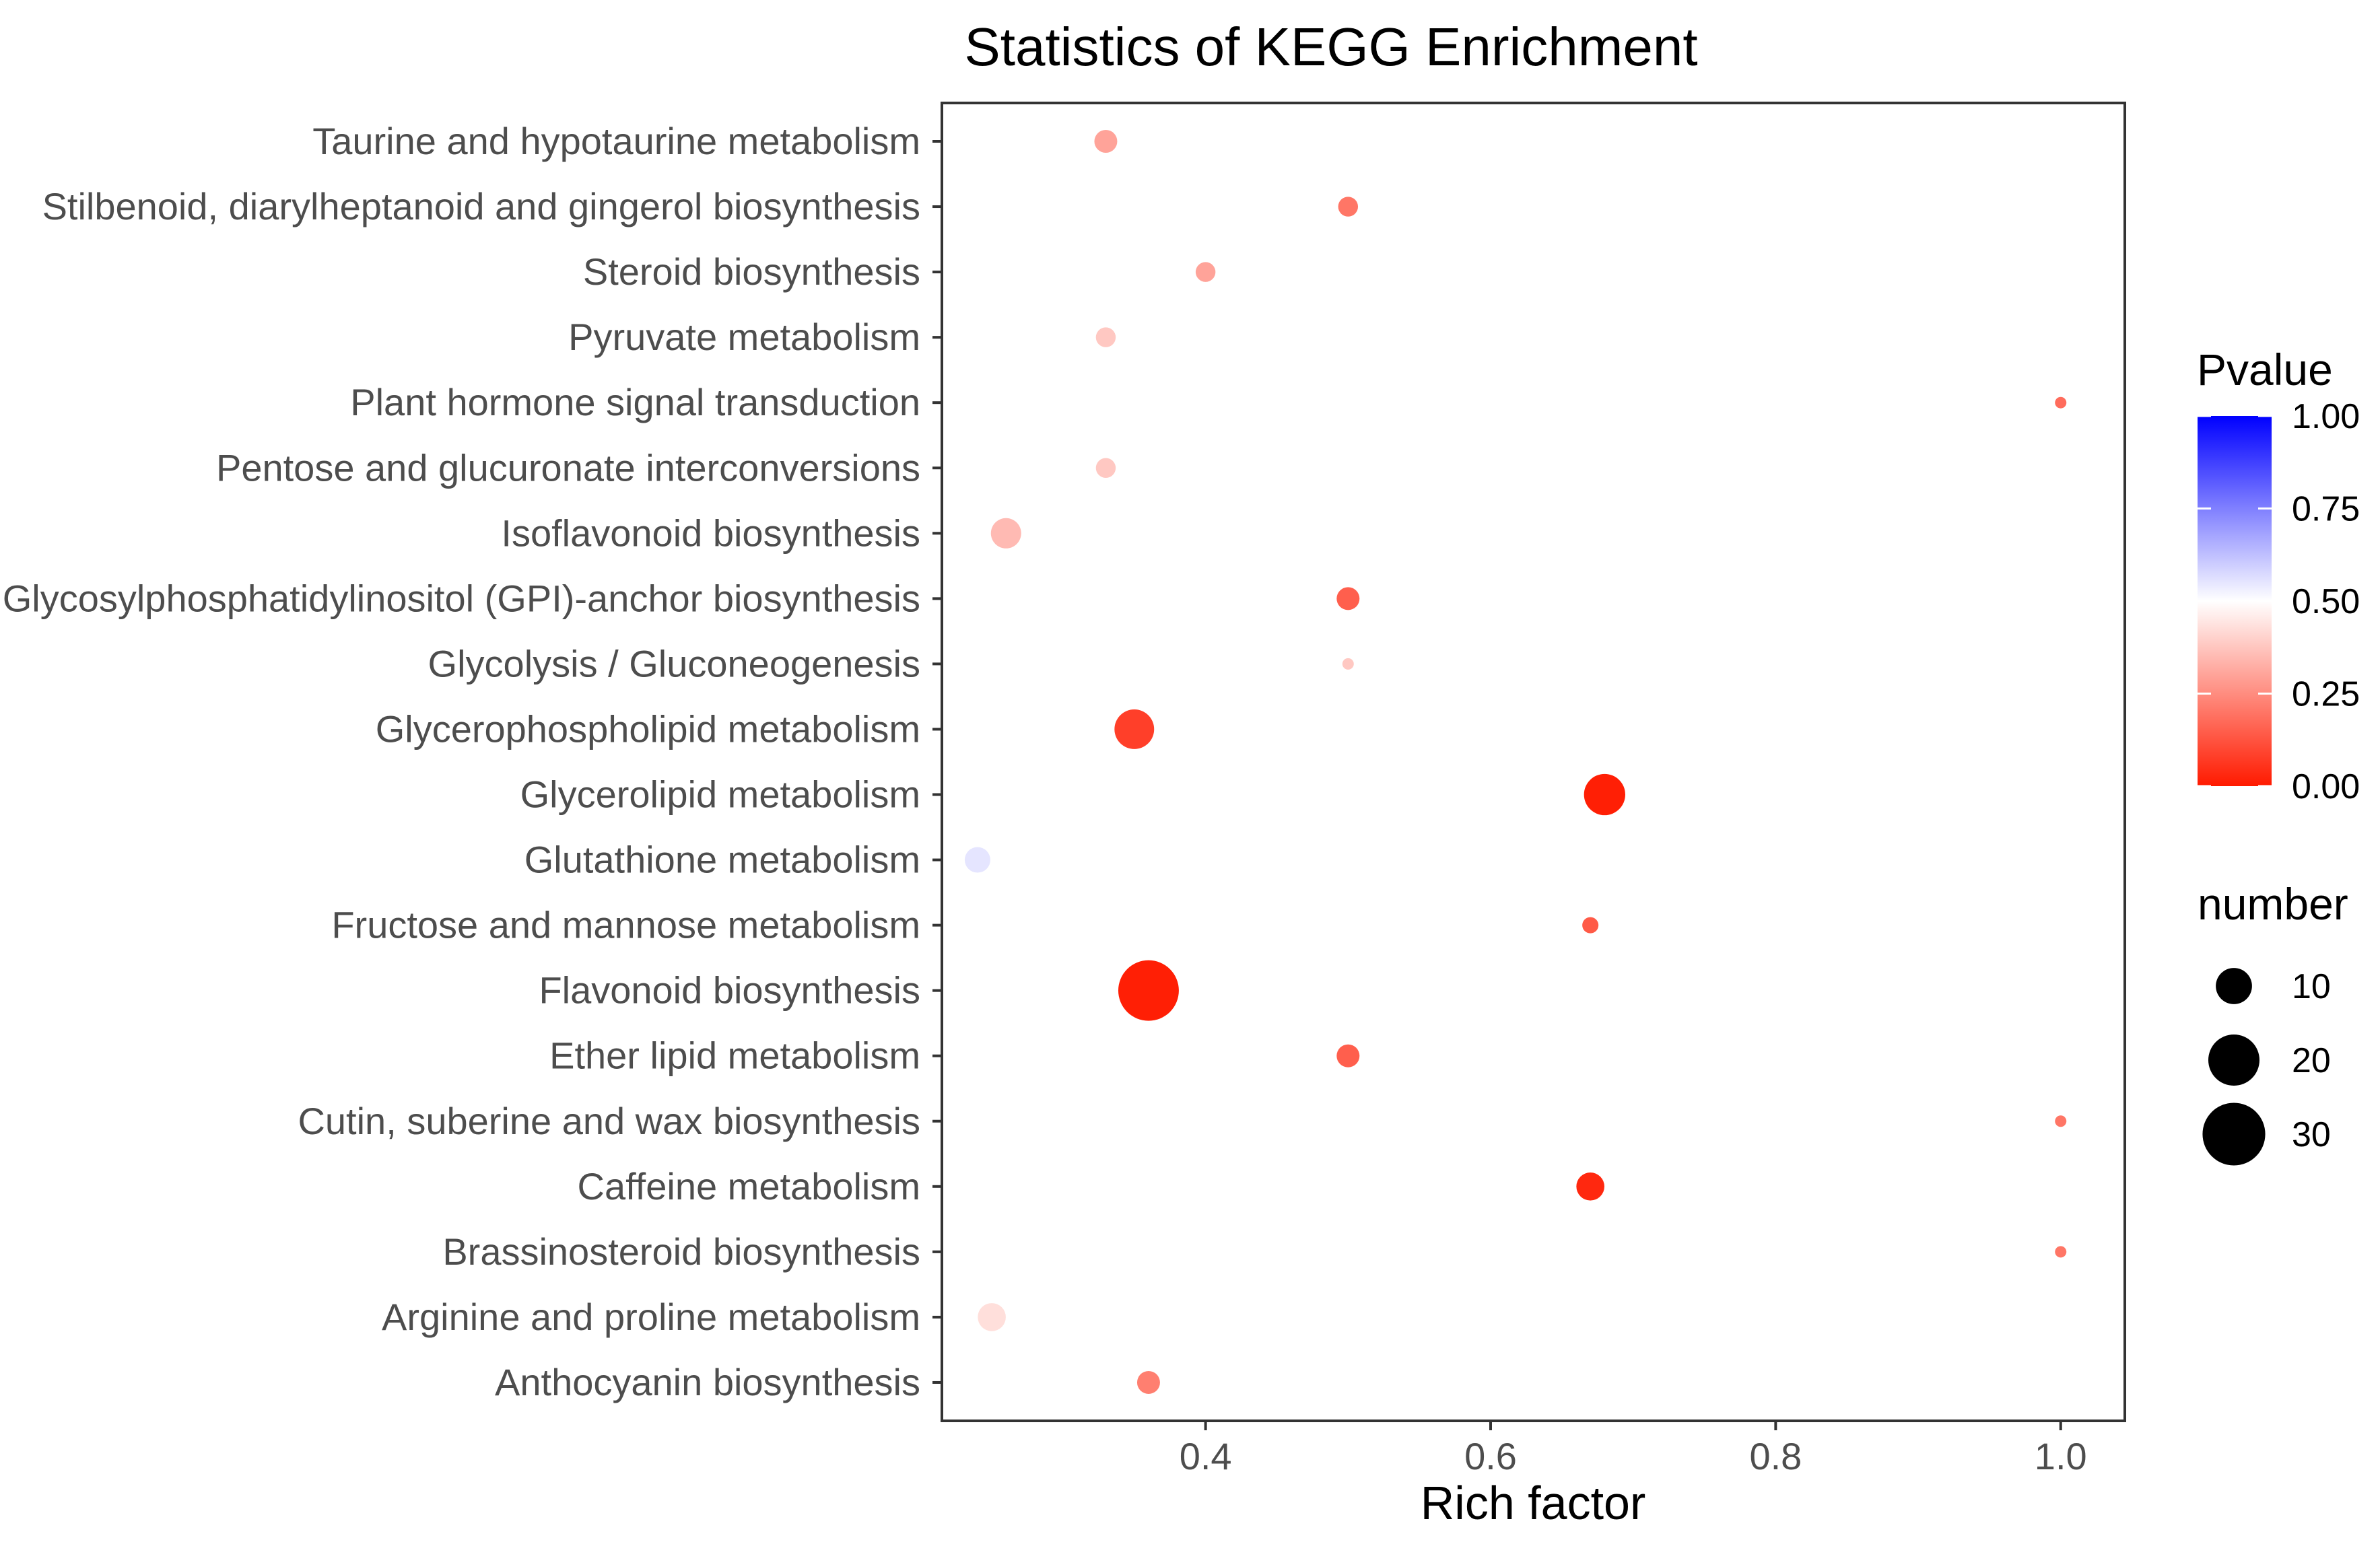 The image size is (2380, 1542). I want to click on pvalue-legend: Pvalue 1.00 0.75 0.50 0.25 0.00, so click(2278, 576).